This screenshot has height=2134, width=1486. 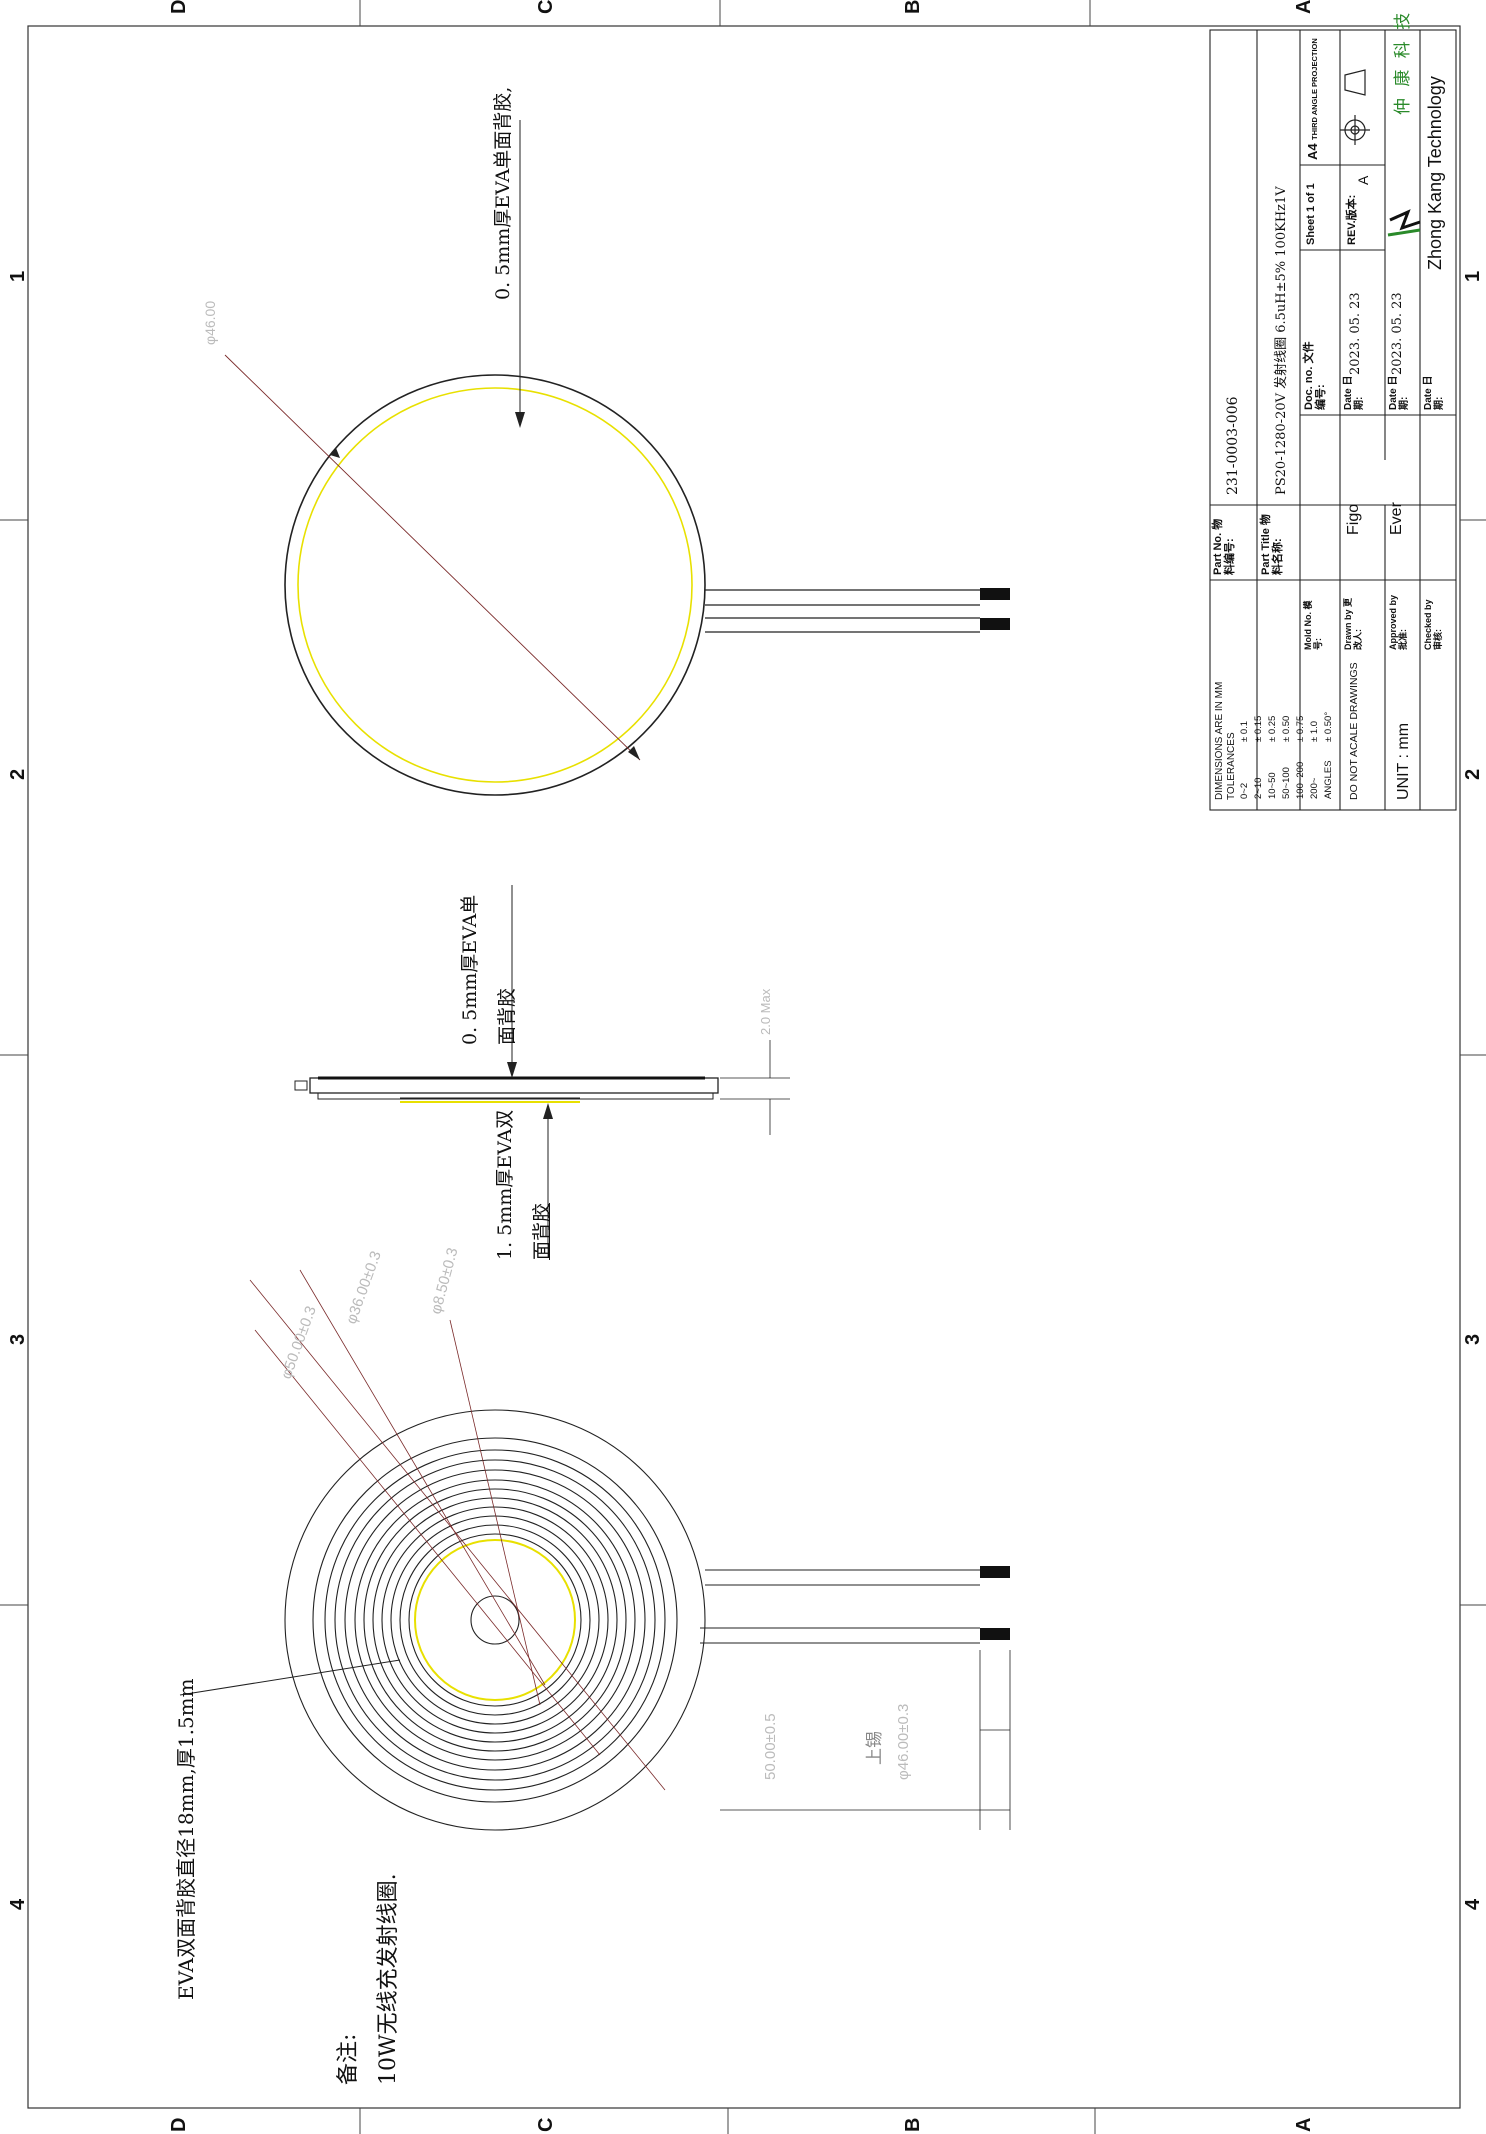 What do you see at coordinates (388, 1979) in the screenshot?
I see `remark-text: 10W无线充发射线圈.` at bounding box center [388, 1979].